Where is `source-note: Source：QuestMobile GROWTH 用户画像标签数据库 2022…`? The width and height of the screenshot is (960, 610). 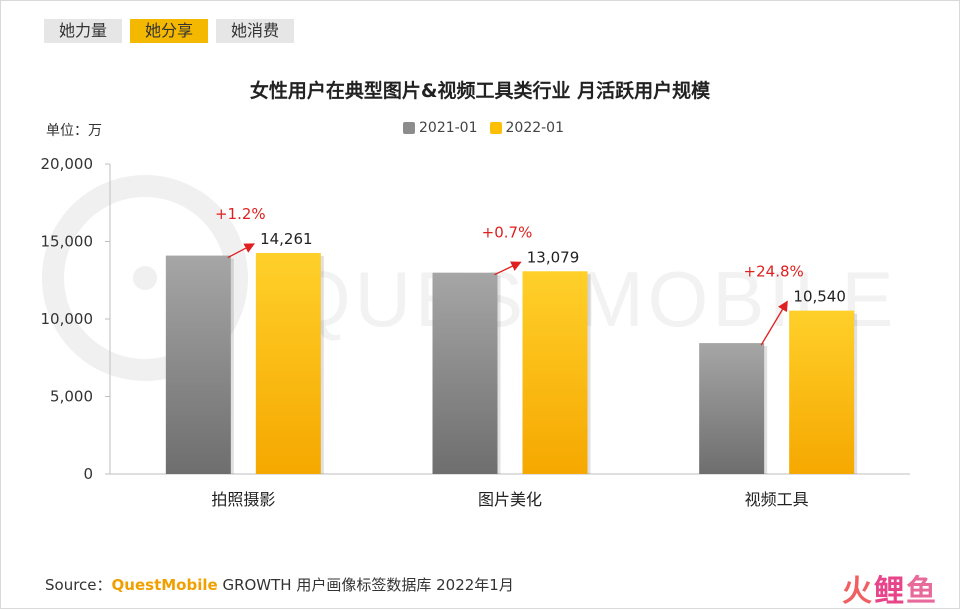 source-note: Source：QuestMobile GROWTH 用户画像标签数据库 2022… is located at coordinates (279, 584).